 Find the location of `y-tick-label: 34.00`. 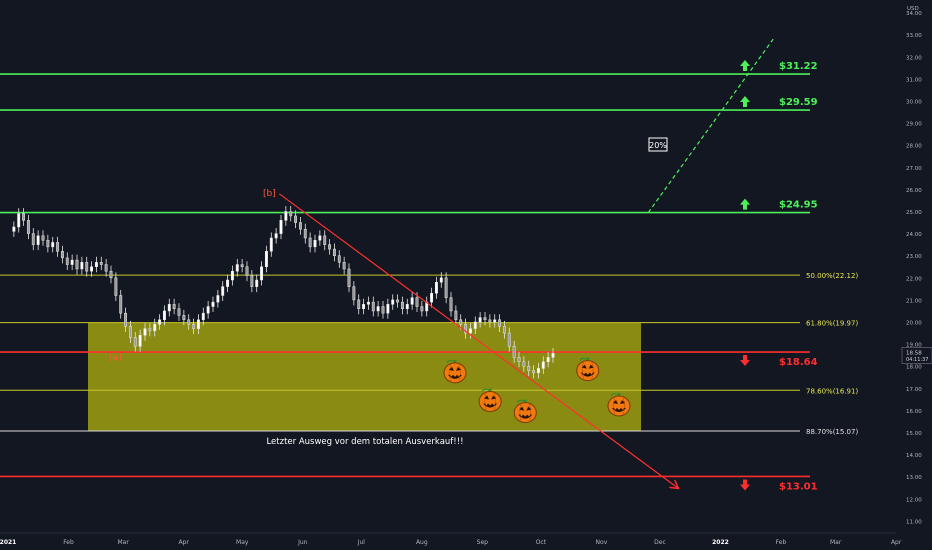

y-tick-label: 34.00 is located at coordinates (914, 14).